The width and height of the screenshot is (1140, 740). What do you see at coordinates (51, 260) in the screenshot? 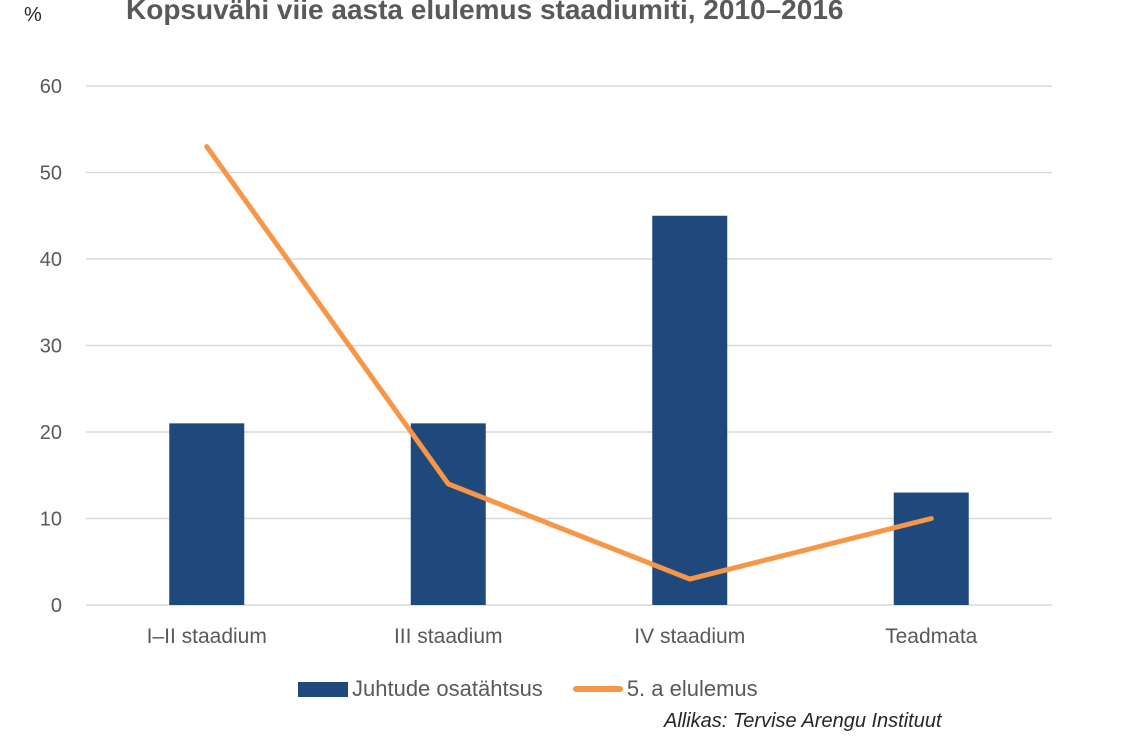
I see `y-tick-label: 40` at bounding box center [51, 260].